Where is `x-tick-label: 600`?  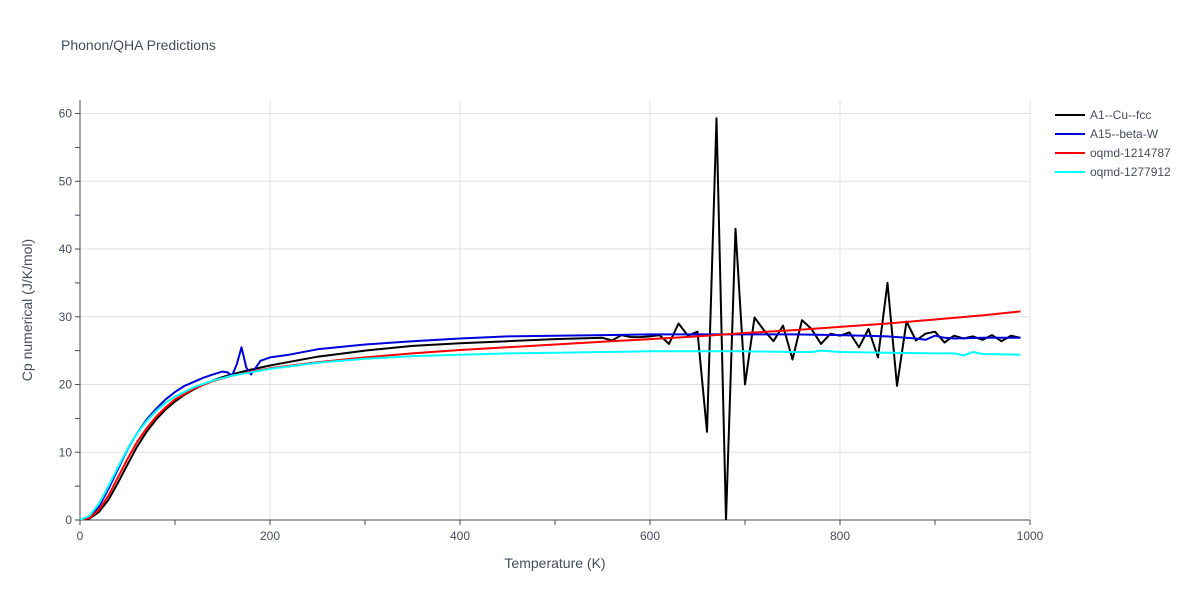
x-tick-label: 600 is located at coordinates (650, 536).